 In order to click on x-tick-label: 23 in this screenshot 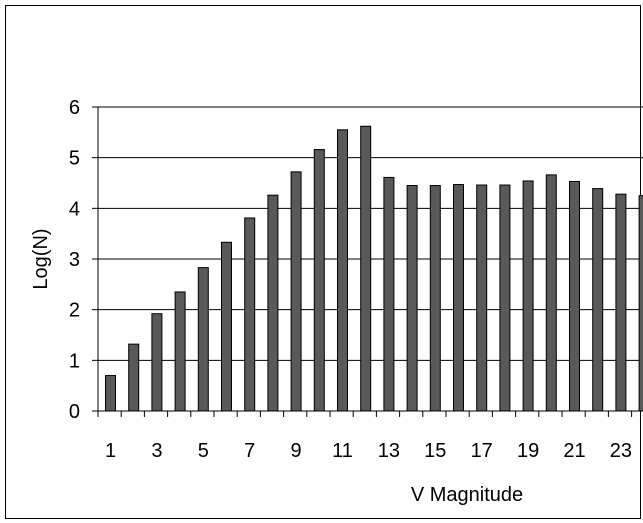, I will do `click(621, 451)`.